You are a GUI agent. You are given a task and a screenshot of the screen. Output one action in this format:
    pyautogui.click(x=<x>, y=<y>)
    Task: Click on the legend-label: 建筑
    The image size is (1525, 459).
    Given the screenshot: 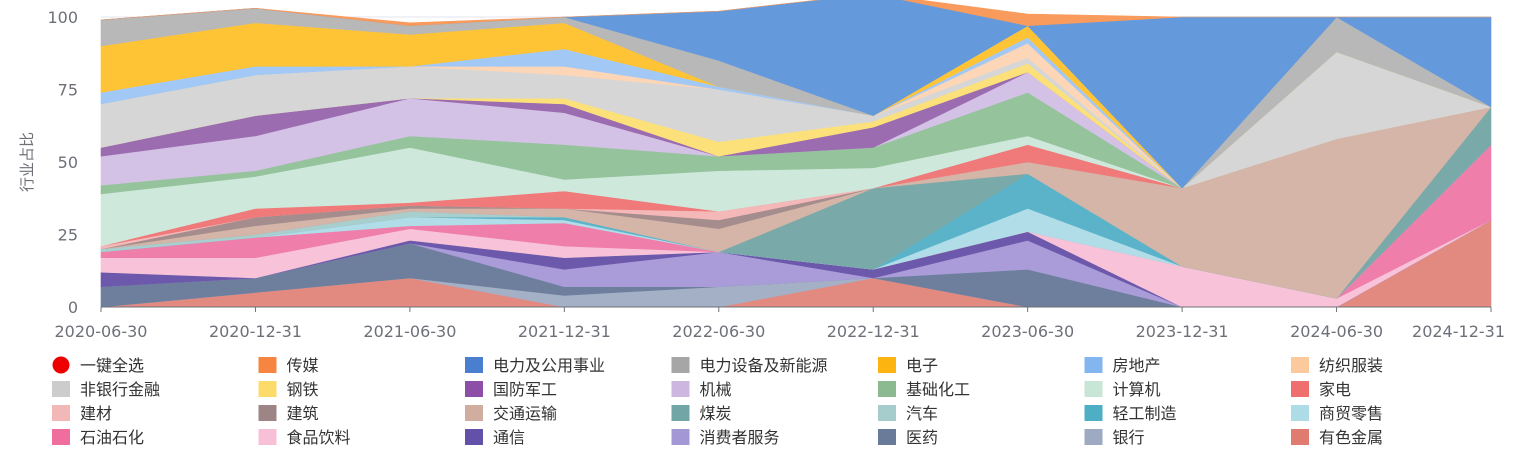 What is the action you would take?
    pyautogui.click(x=303, y=413)
    